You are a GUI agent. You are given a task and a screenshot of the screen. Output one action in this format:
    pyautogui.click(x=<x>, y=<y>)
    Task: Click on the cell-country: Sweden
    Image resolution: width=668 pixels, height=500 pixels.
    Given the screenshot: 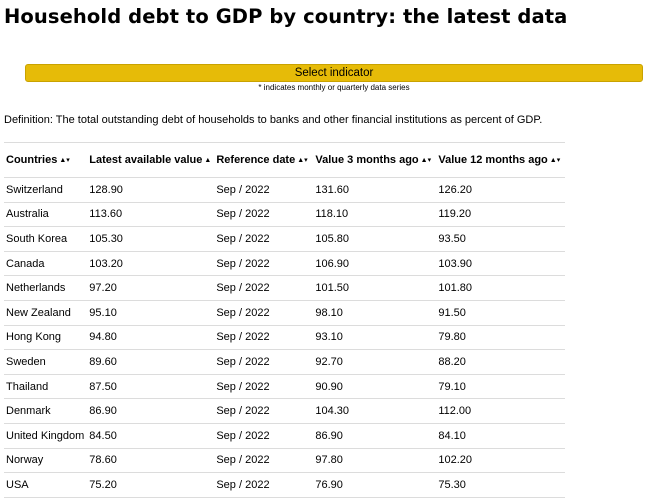 What is the action you would take?
    pyautogui.click(x=46, y=362)
    